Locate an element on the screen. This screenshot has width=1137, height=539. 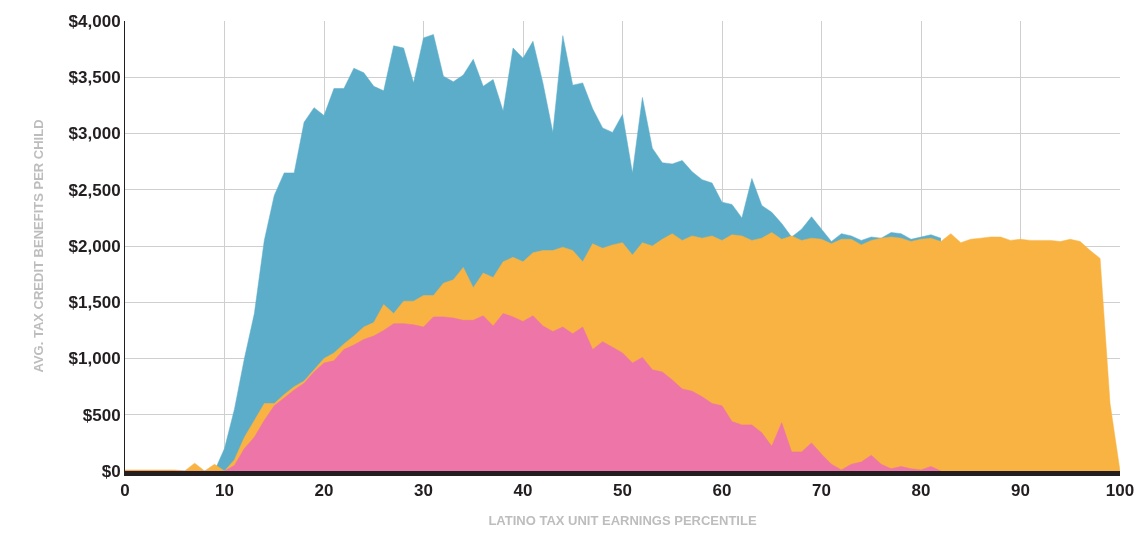
x-tick-label: 90 is located at coordinates (1020, 491).